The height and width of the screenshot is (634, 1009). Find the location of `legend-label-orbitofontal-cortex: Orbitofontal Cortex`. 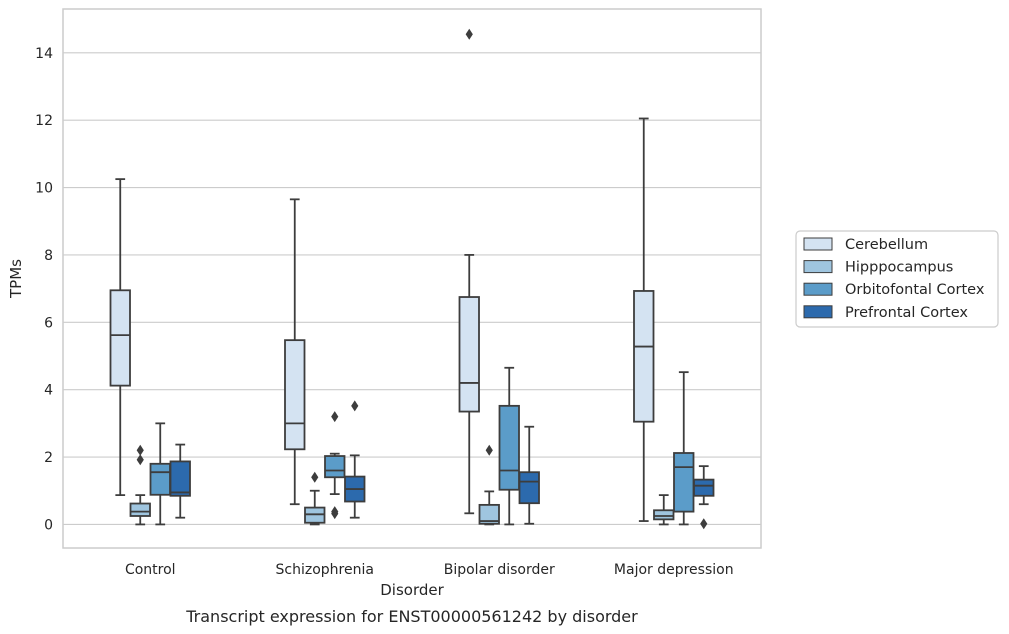

legend-label-orbitofontal-cortex: Orbitofontal Cortex is located at coordinates (915, 290).